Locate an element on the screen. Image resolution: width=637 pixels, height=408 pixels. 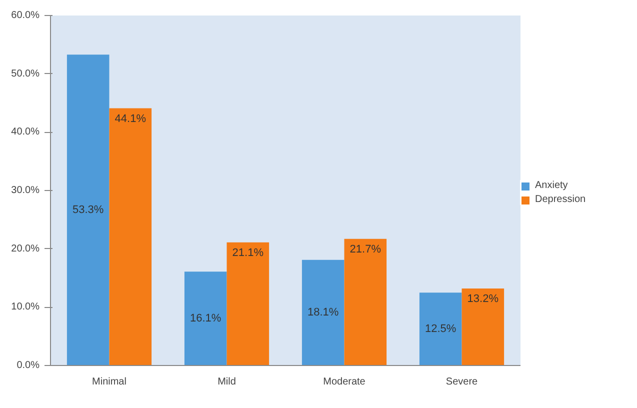
y-tick-label: 40.0% is located at coordinates (25, 132).